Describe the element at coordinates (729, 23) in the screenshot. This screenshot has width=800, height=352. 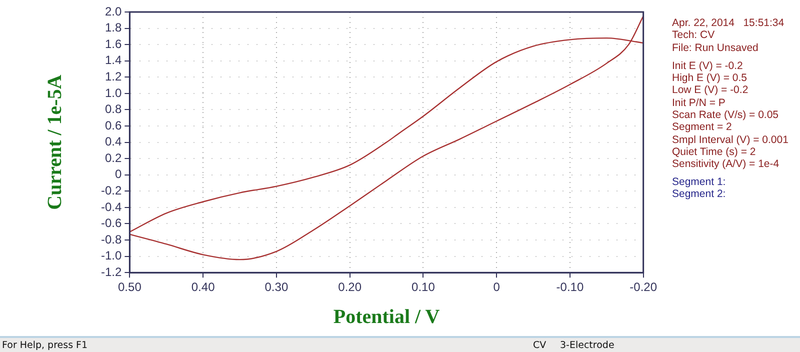
I see `text: Apr. 22, 2014 15:51:34` at that location.